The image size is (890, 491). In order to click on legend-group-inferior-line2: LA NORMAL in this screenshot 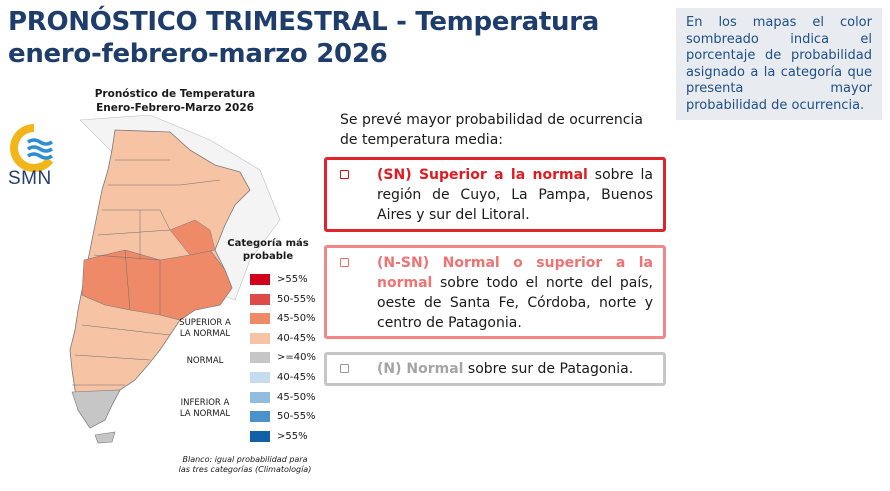, I will do `click(205, 414)`.